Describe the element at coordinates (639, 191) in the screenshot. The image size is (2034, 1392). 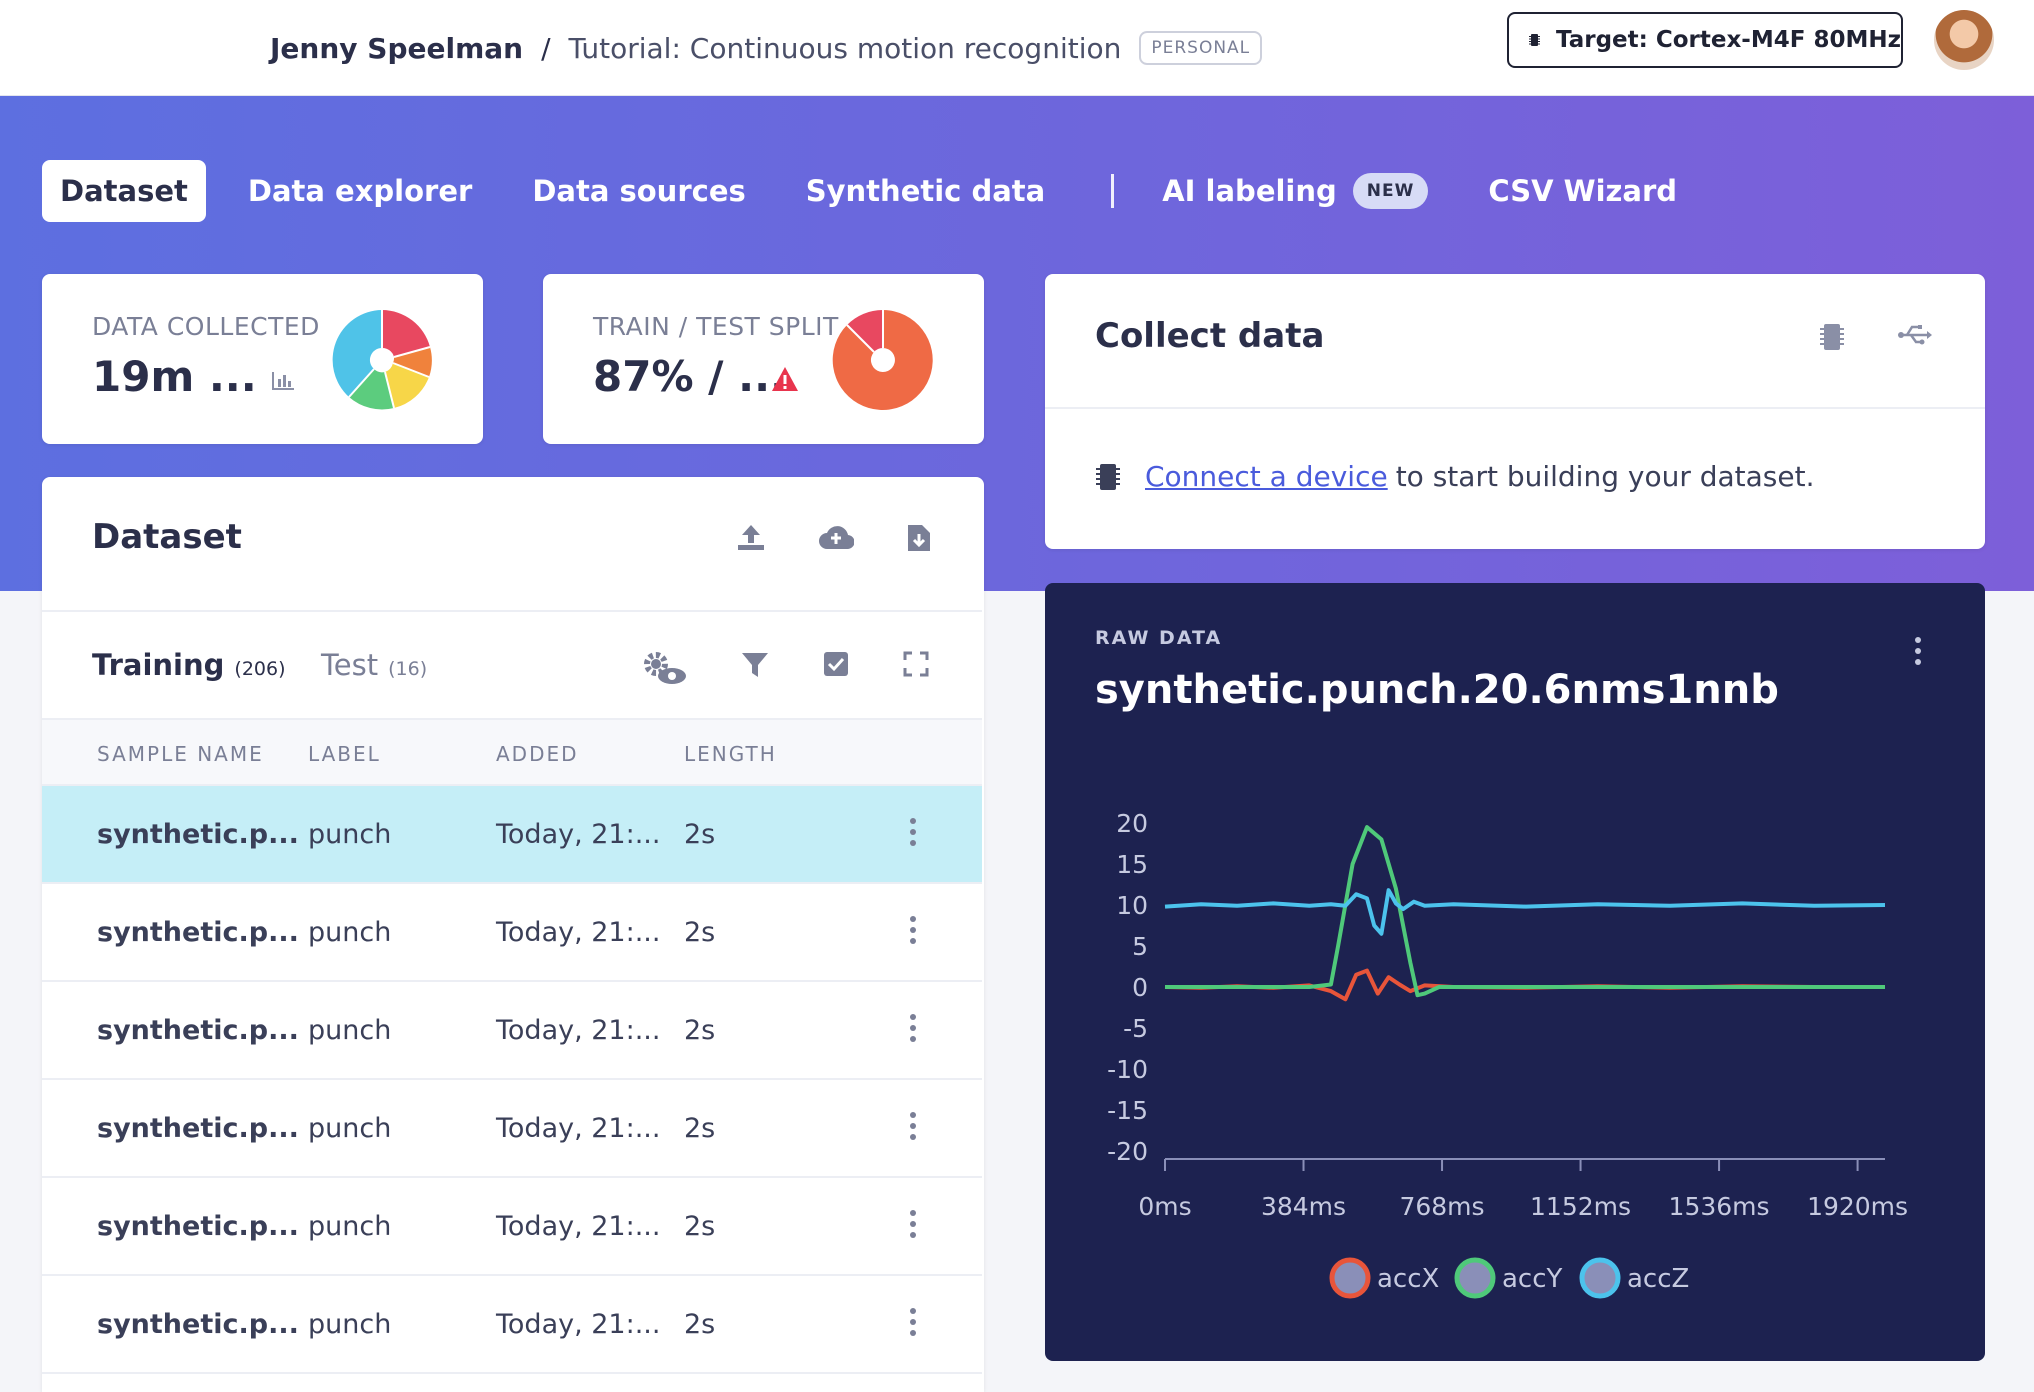
I see `tab-data-sources: Data sources` at that location.